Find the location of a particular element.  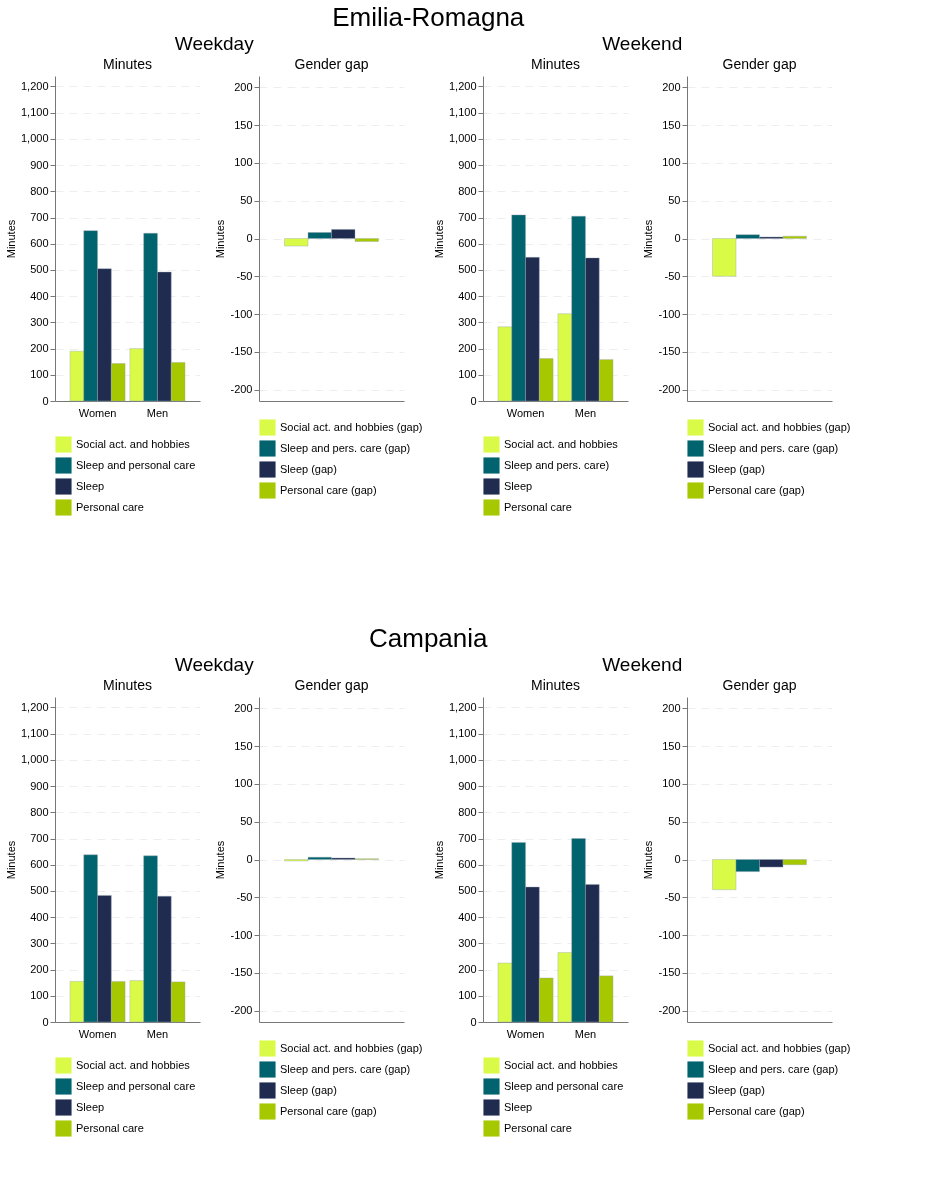

y-tick-label: 150 is located at coordinates (243, 745).